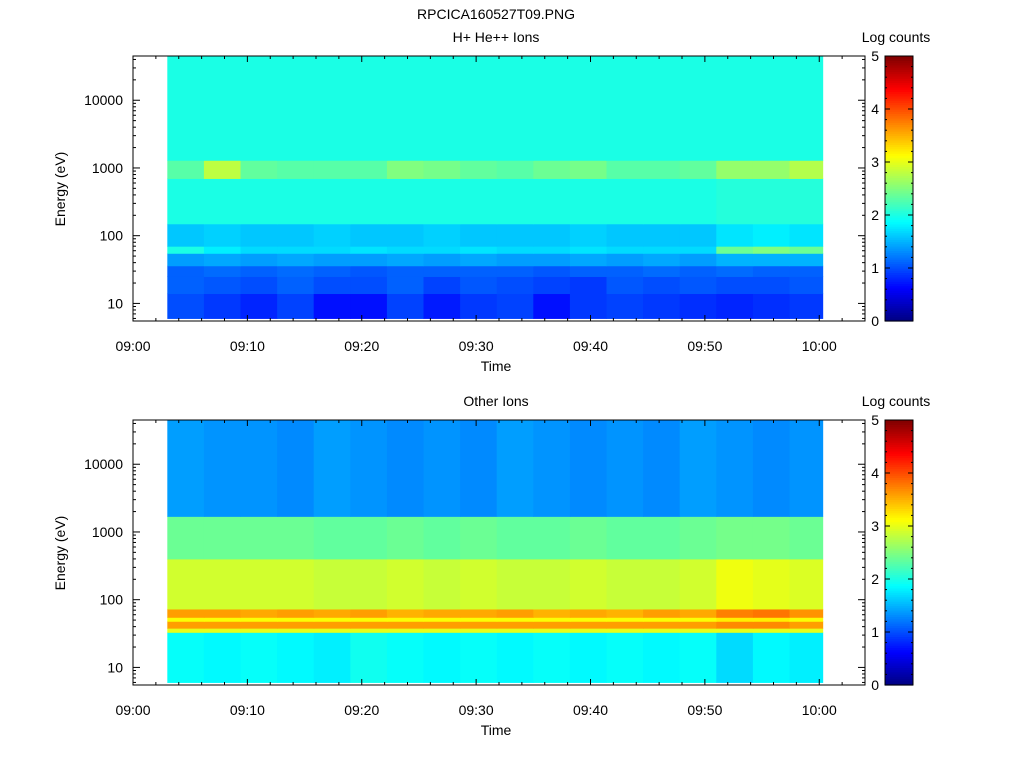  I want to click on x-tick-label: 09:40, so click(590, 346).